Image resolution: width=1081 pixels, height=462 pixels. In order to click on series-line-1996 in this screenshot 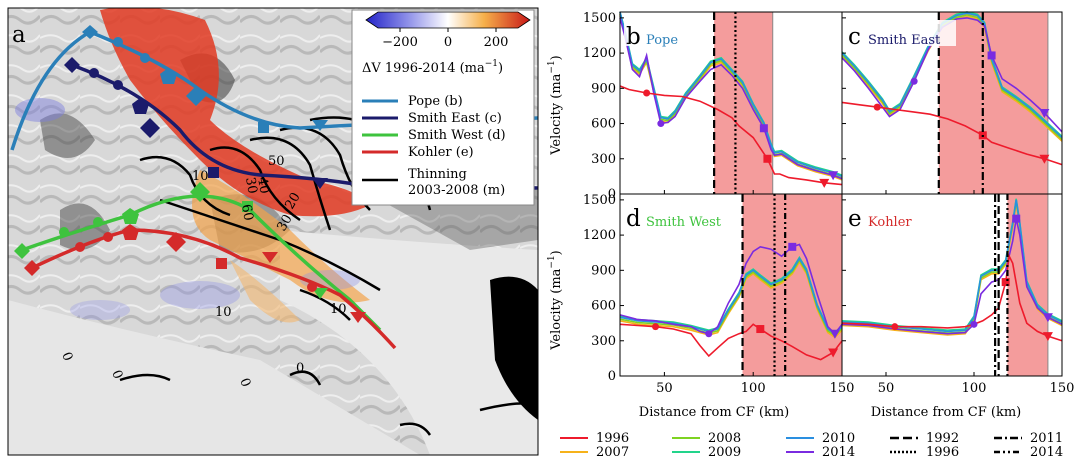, I will do `click(731, 135)`.